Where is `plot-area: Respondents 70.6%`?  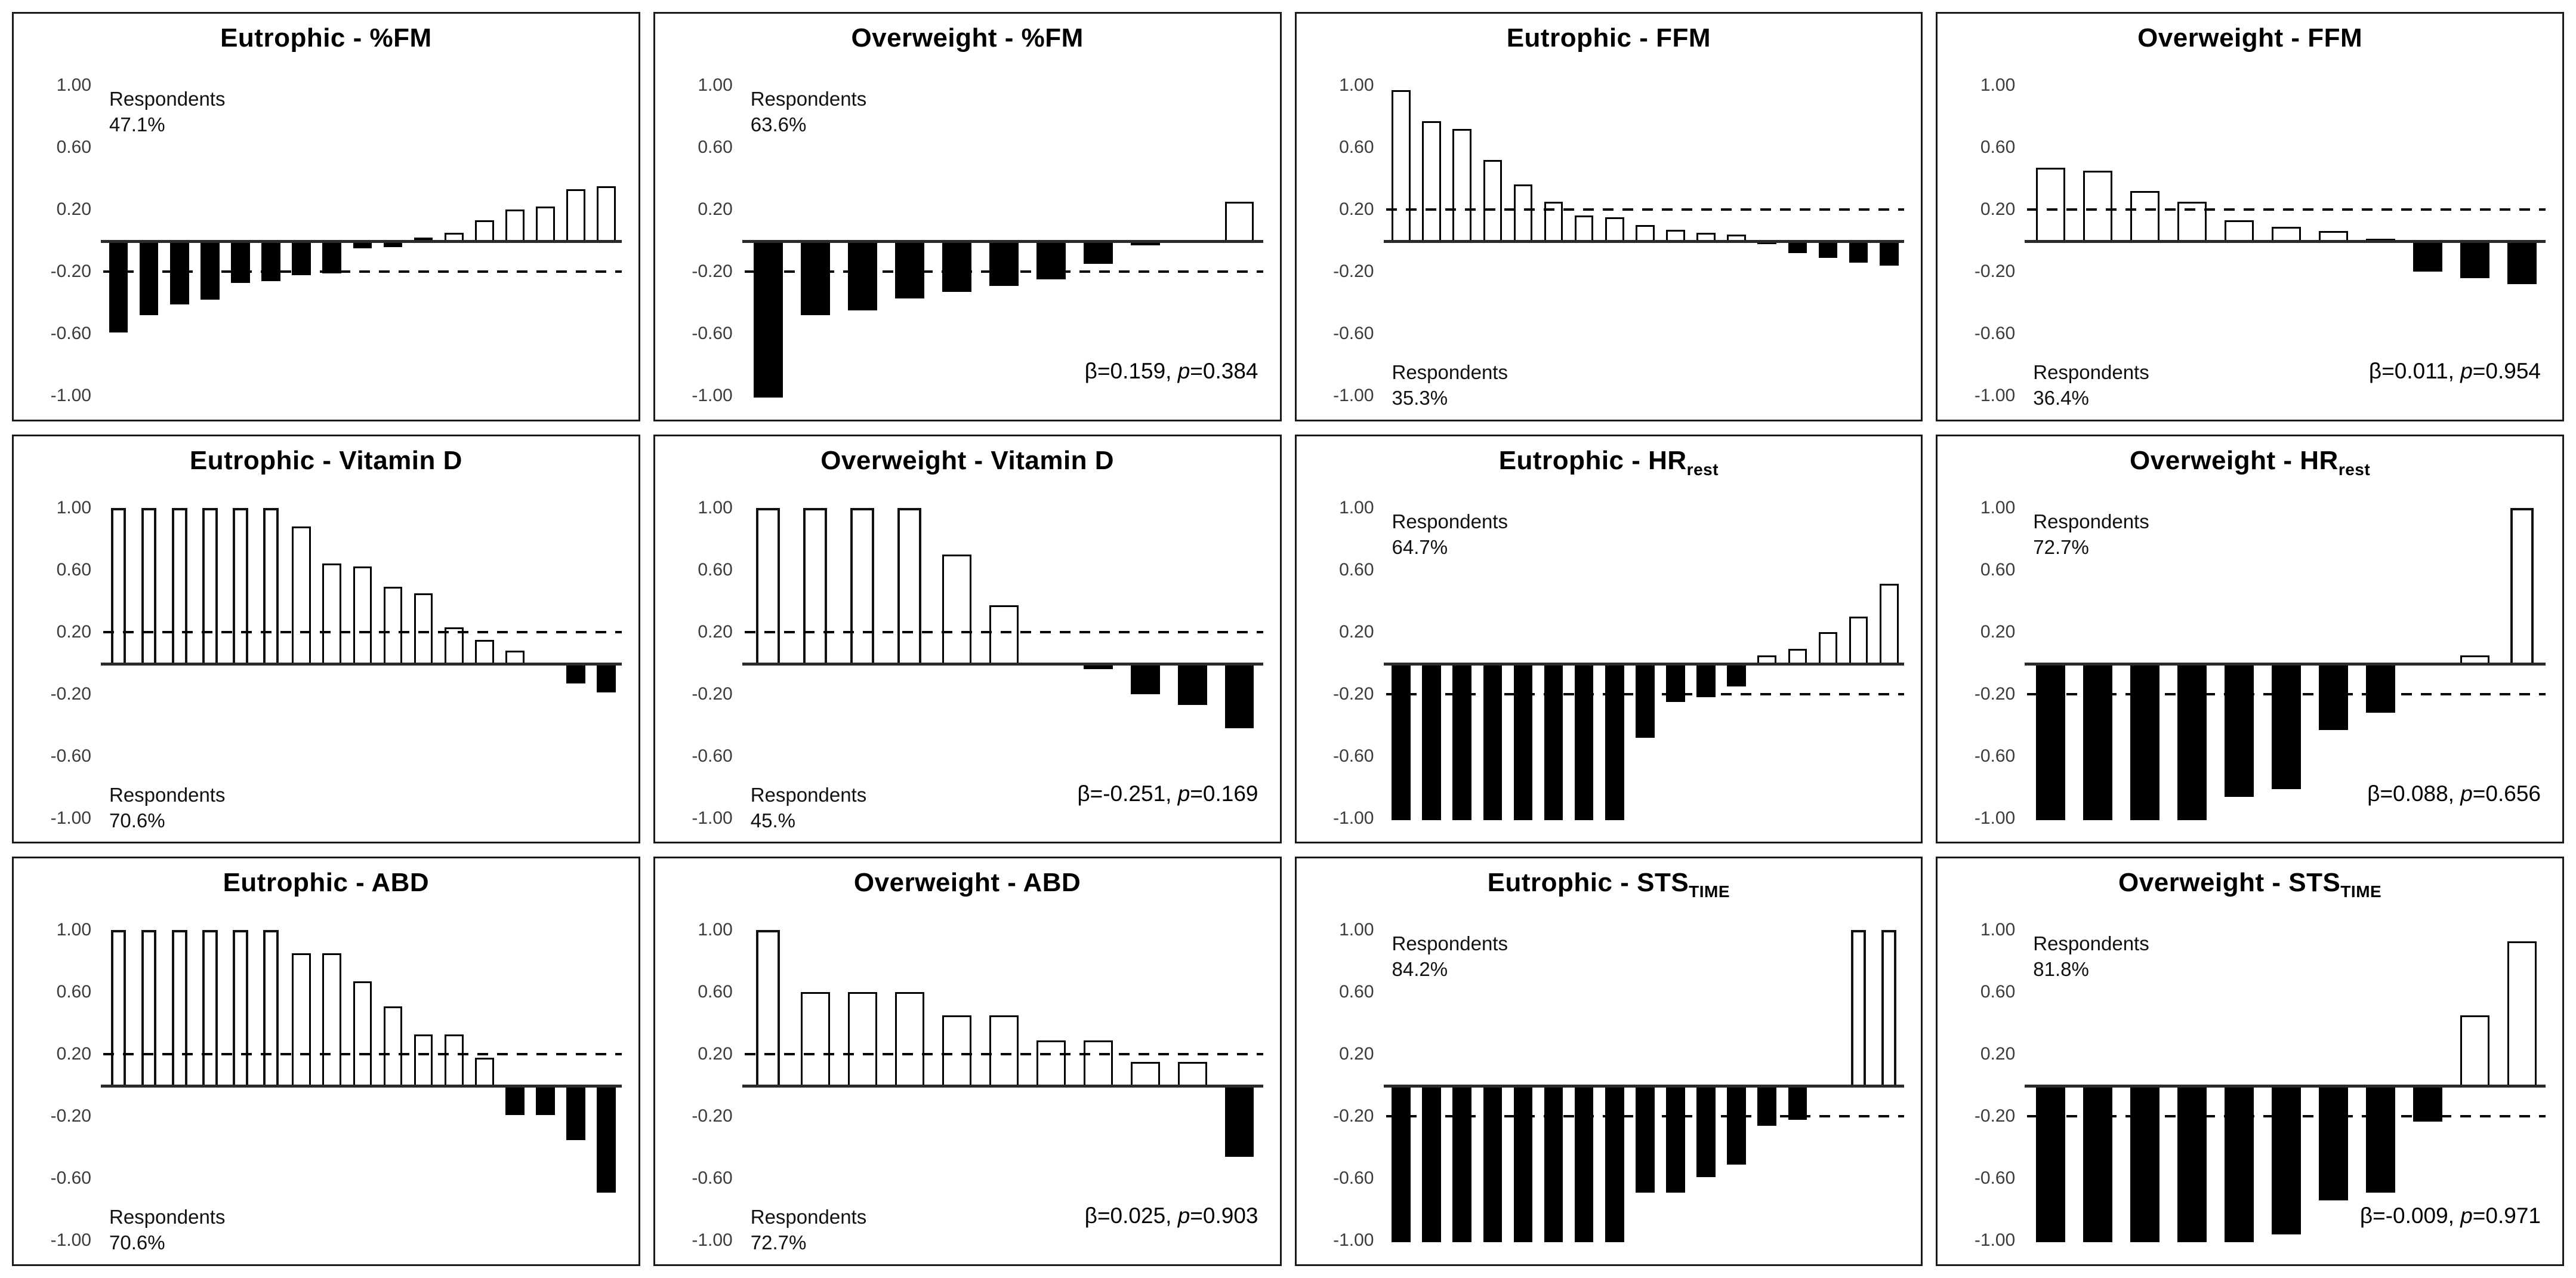 plot-area: Respondents 70.6% is located at coordinates (362, 664).